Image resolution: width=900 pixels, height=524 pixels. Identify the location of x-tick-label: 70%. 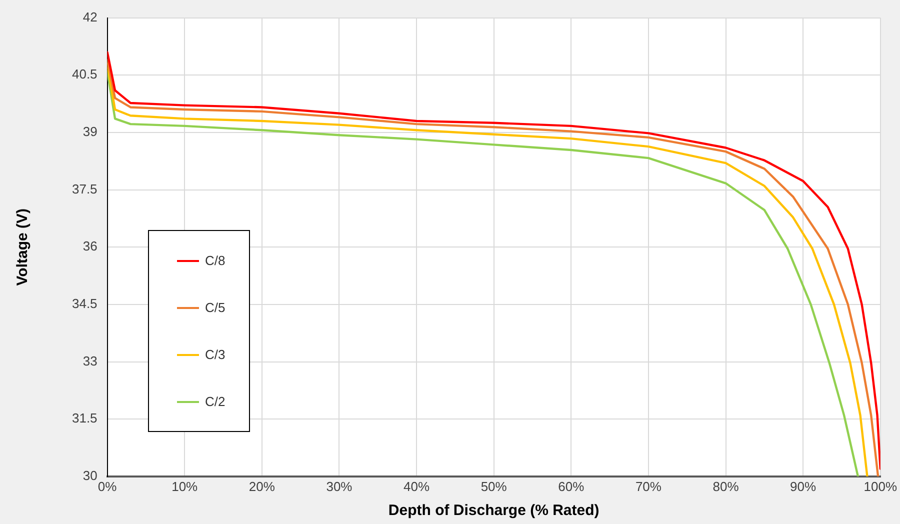
(648, 486).